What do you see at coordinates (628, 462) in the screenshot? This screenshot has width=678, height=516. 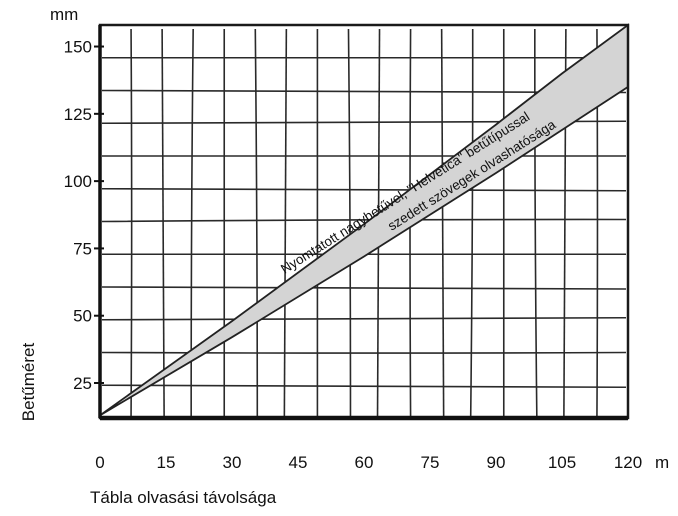 I see `x-tick-label: 120` at bounding box center [628, 462].